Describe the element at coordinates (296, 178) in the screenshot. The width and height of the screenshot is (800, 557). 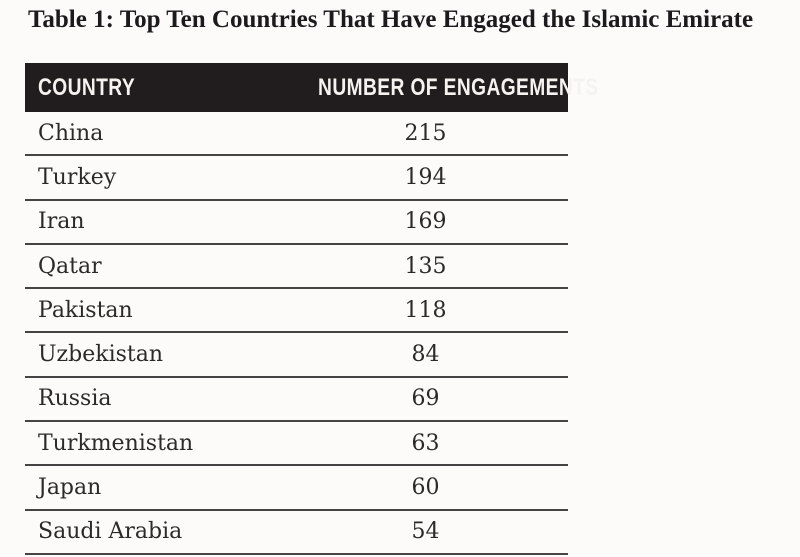
I see `table-row: Turkey 194` at that location.